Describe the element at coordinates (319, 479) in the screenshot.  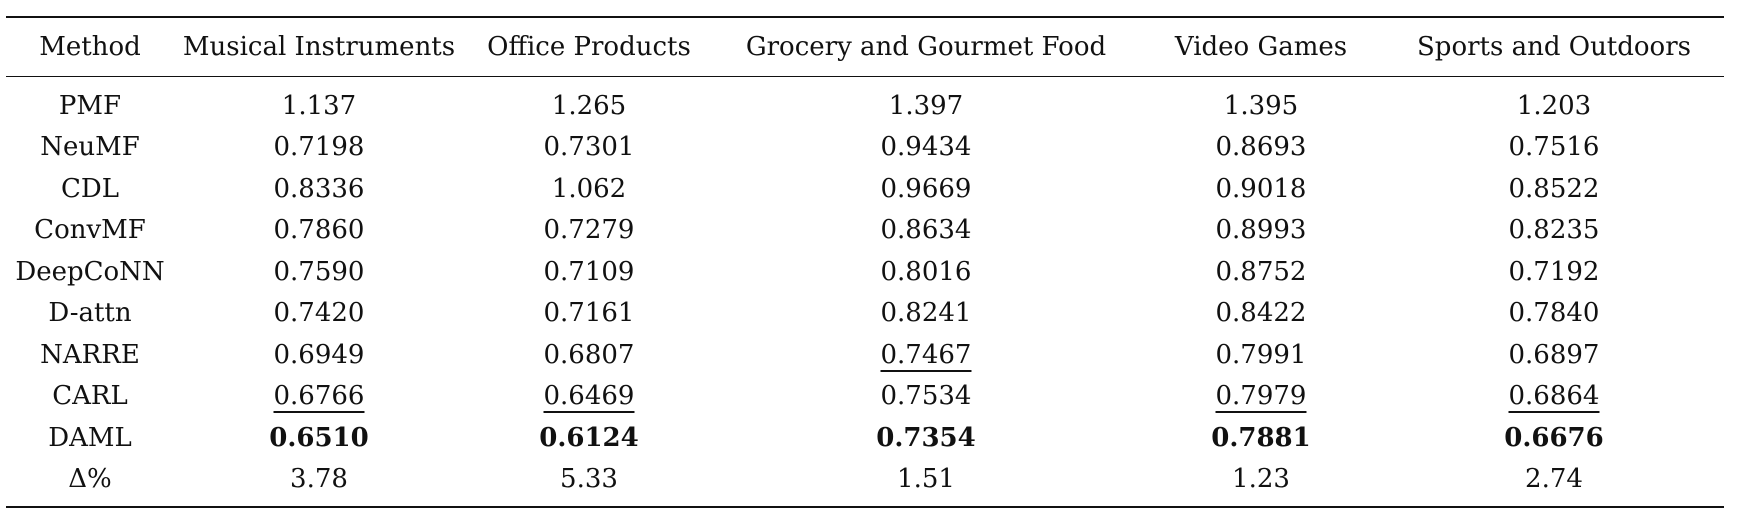
I see `value-cell: 3.78` at that location.